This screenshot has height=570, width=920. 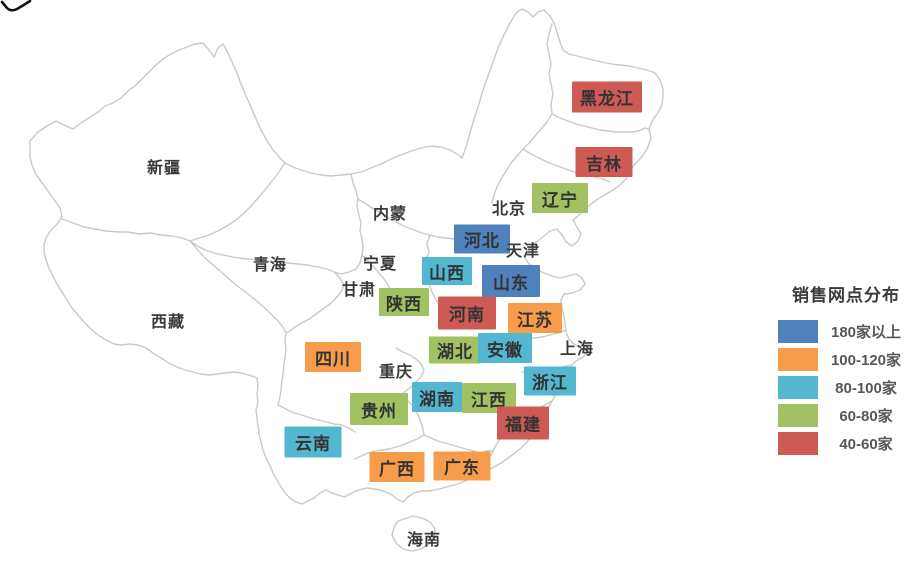 I want to click on province-box-label: 广东, so click(x=462, y=466).